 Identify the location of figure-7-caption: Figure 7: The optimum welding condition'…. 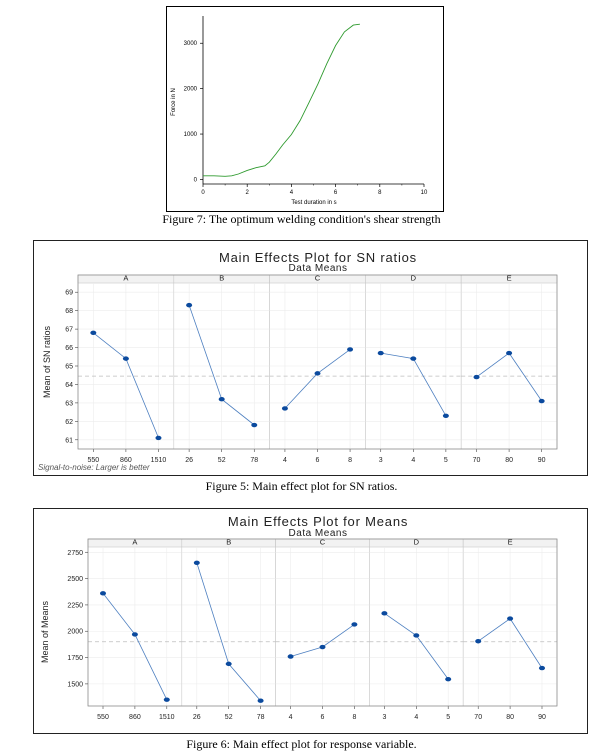
(301, 219).